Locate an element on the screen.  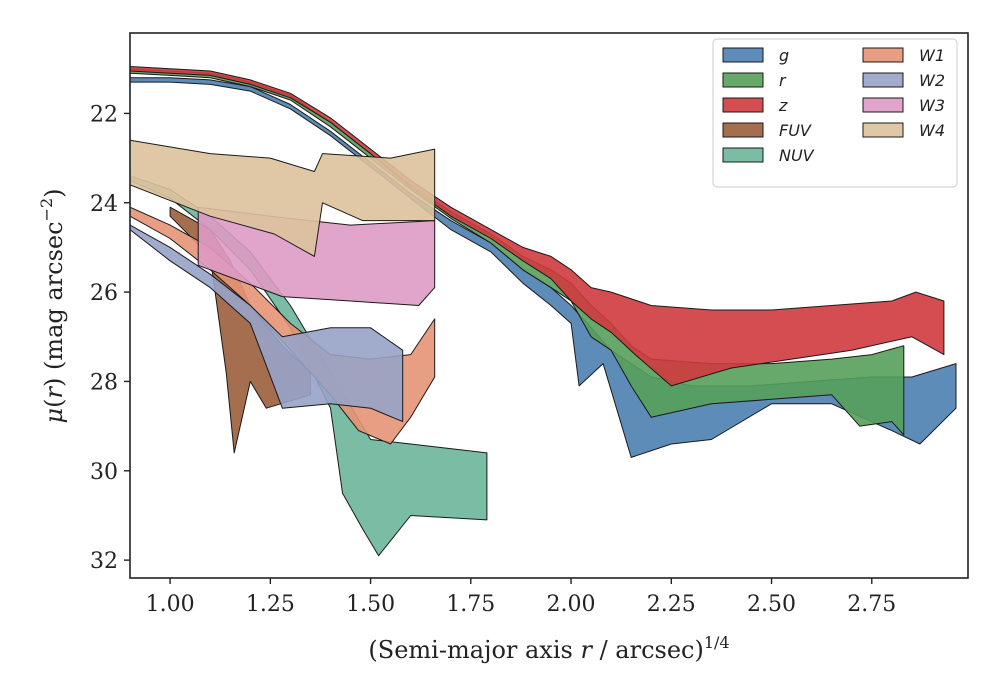
legend-label-w4: W4 is located at coordinates (932, 130).